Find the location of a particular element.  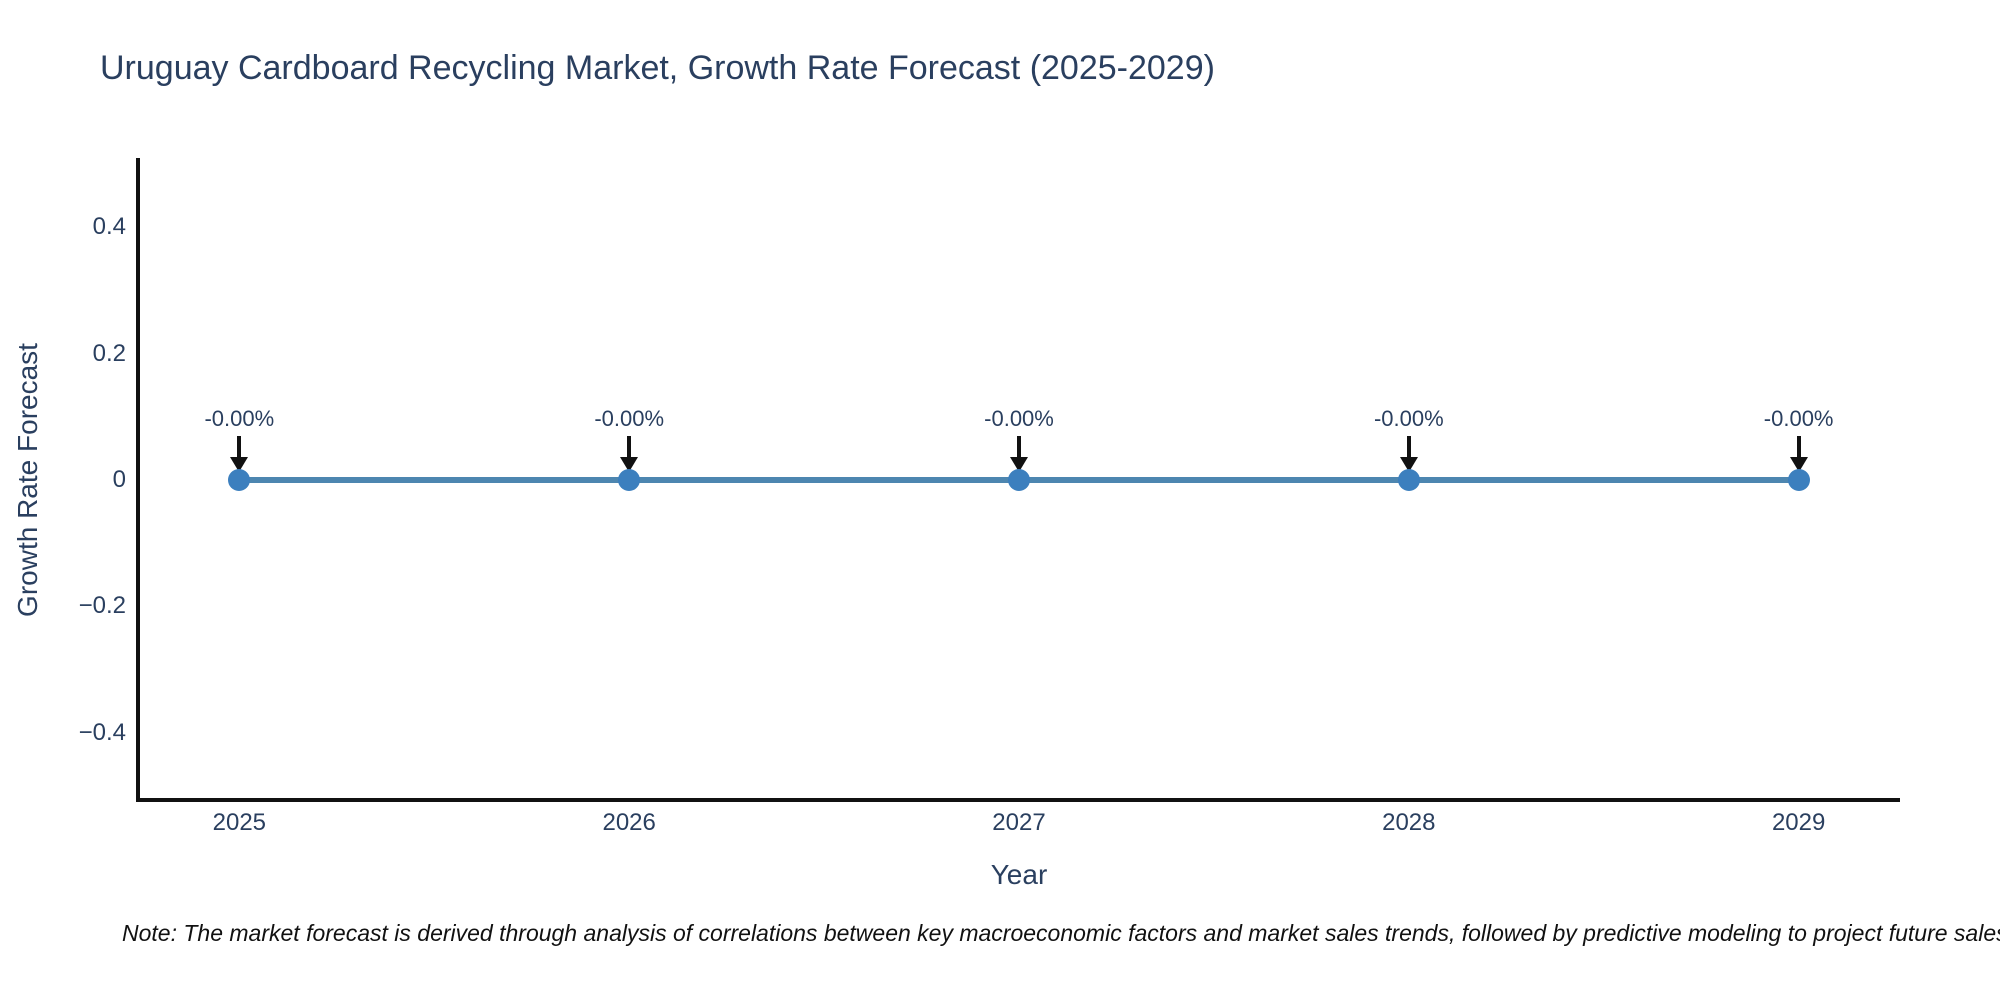

x-tick-label: 2026 is located at coordinates (629, 822).